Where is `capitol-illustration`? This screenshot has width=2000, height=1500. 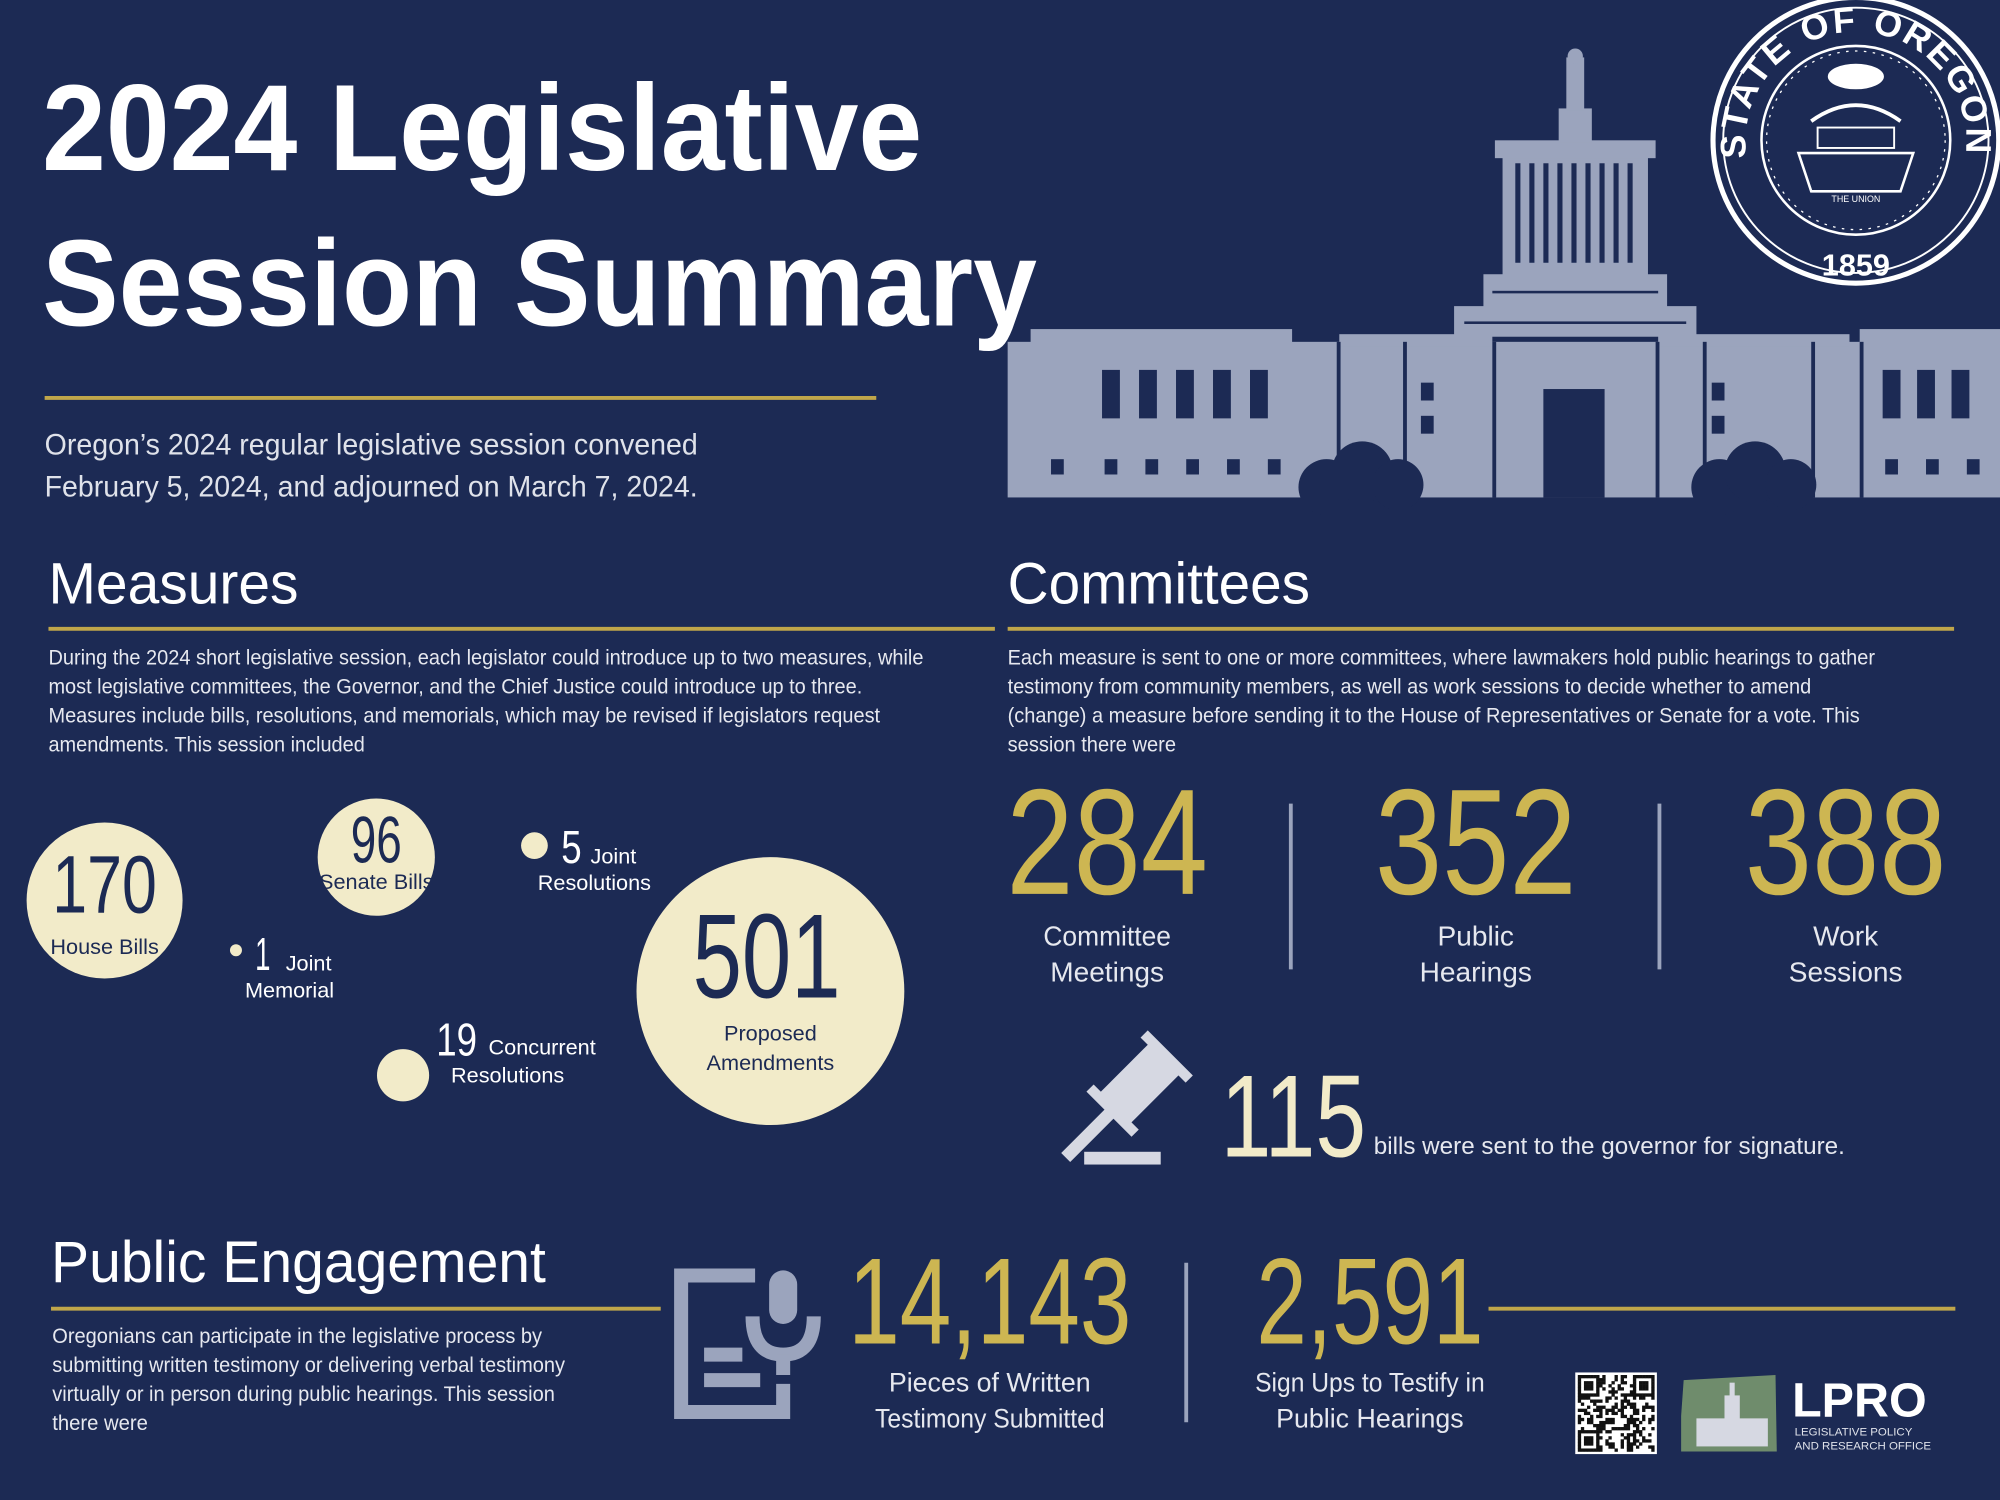
capitol-illustration is located at coordinates (1503, 273).